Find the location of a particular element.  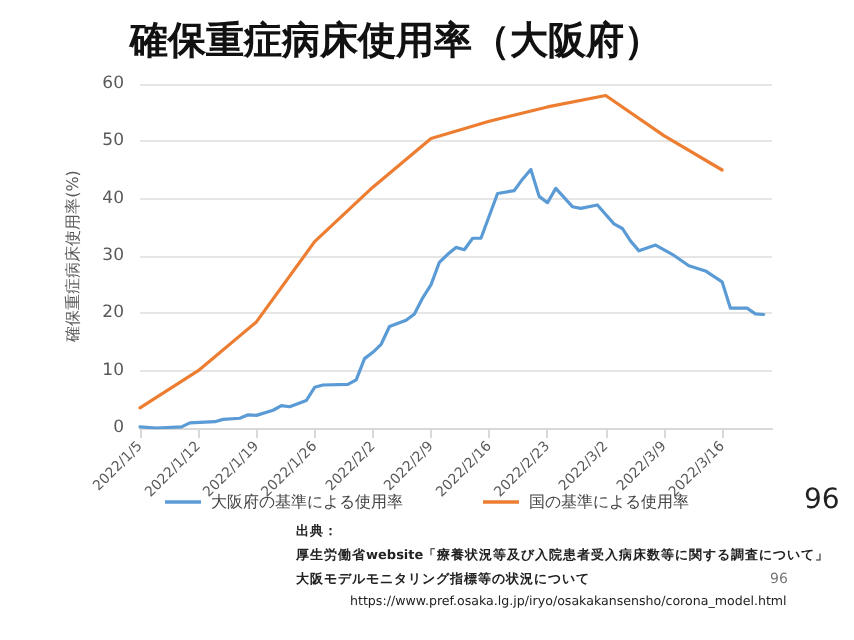

y-tick-label: 50 is located at coordinates (113, 141).